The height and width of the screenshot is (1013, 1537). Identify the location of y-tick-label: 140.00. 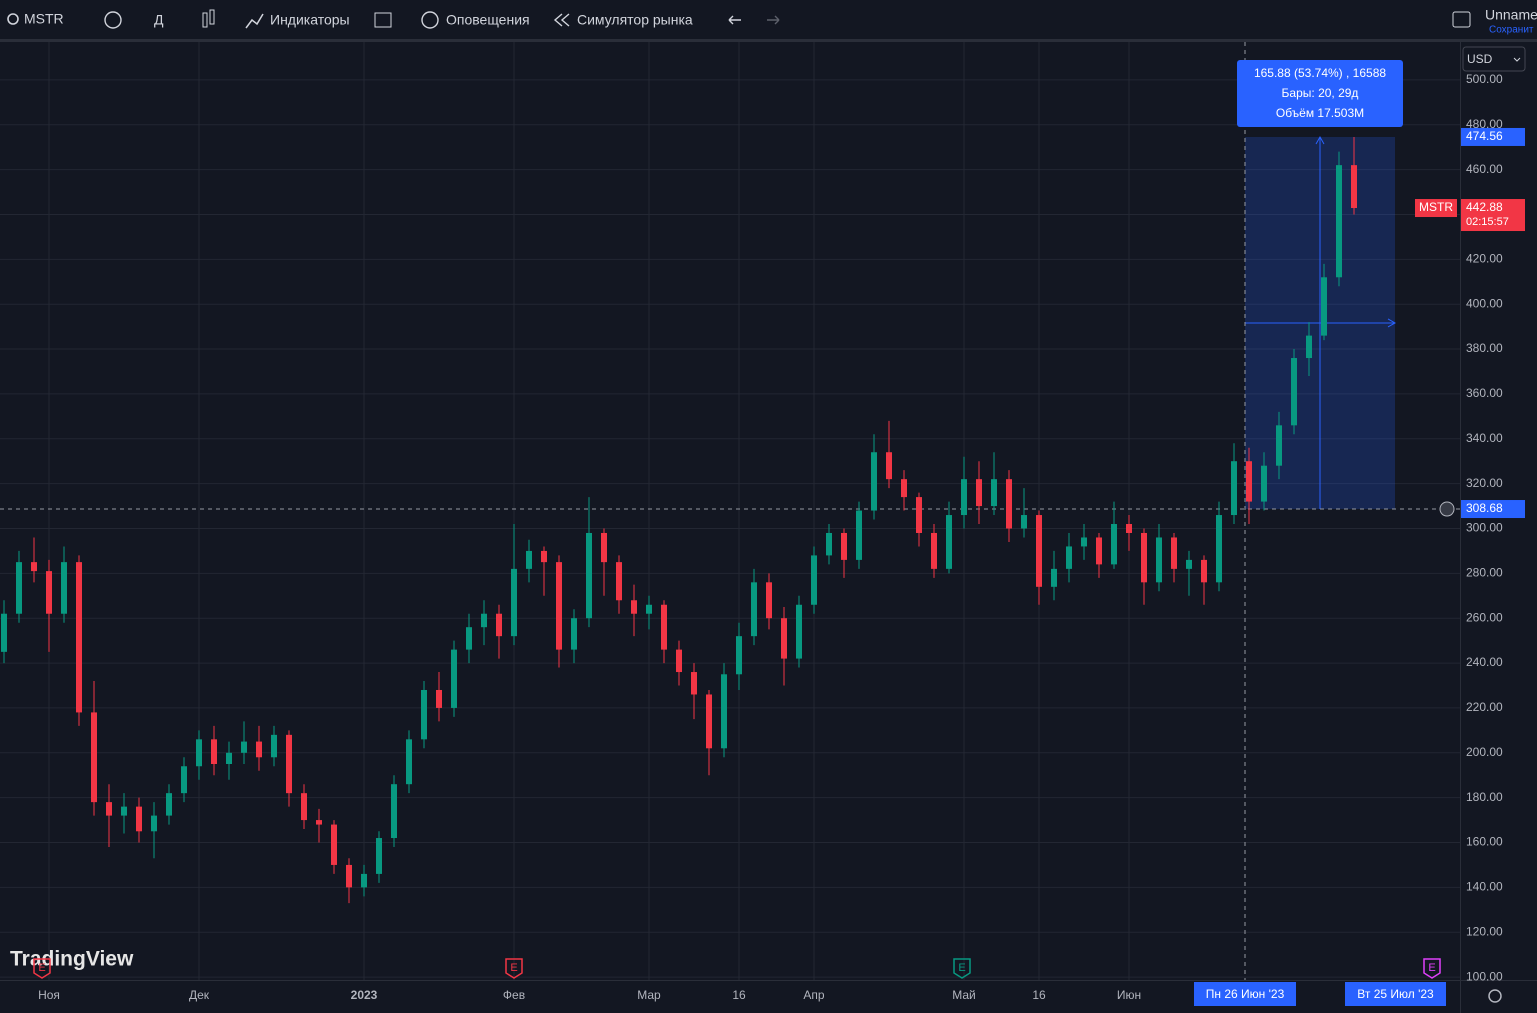
(1484, 887).